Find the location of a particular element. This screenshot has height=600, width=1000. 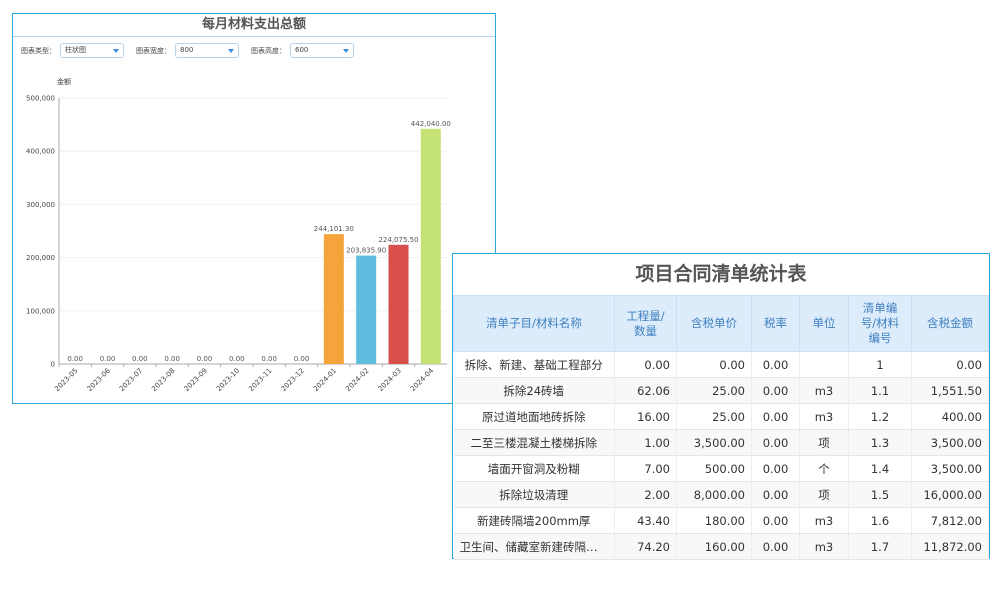

table-cell: 1 is located at coordinates (880, 364).